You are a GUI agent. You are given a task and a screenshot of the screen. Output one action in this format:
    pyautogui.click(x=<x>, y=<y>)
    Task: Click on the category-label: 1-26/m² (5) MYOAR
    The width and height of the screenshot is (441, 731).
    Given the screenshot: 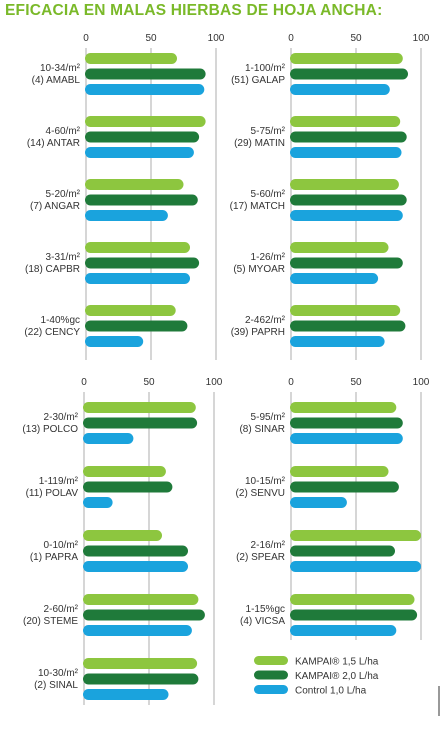 What is the action you would take?
    pyautogui.click(x=259, y=263)
    